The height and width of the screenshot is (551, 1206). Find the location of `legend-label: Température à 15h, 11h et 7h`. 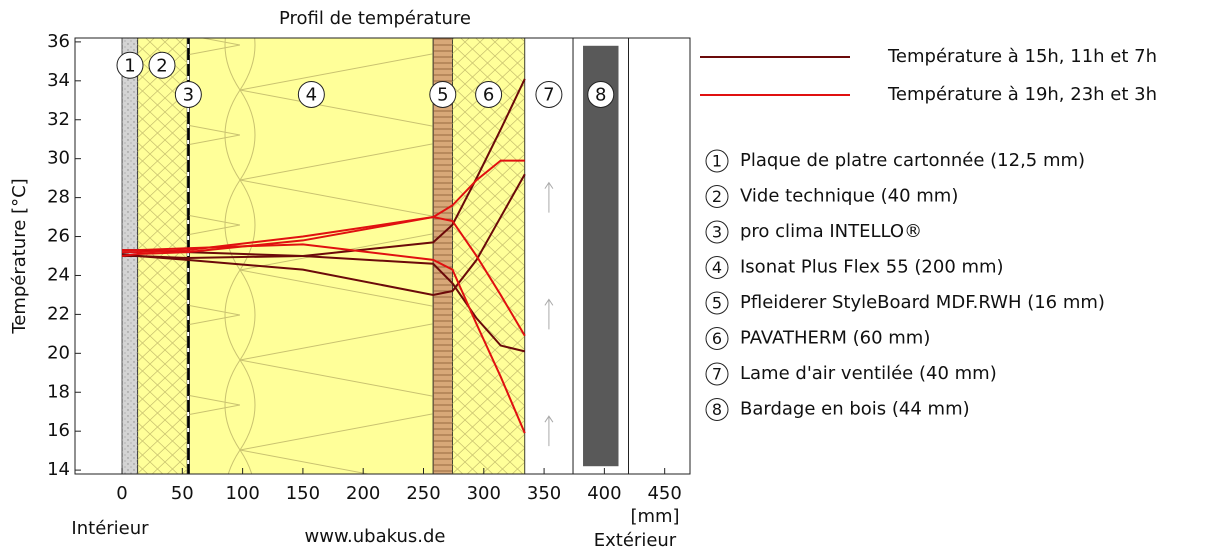

legend-label: Température à 15h, 11h et 7h is located at coordinates (1022, 56).